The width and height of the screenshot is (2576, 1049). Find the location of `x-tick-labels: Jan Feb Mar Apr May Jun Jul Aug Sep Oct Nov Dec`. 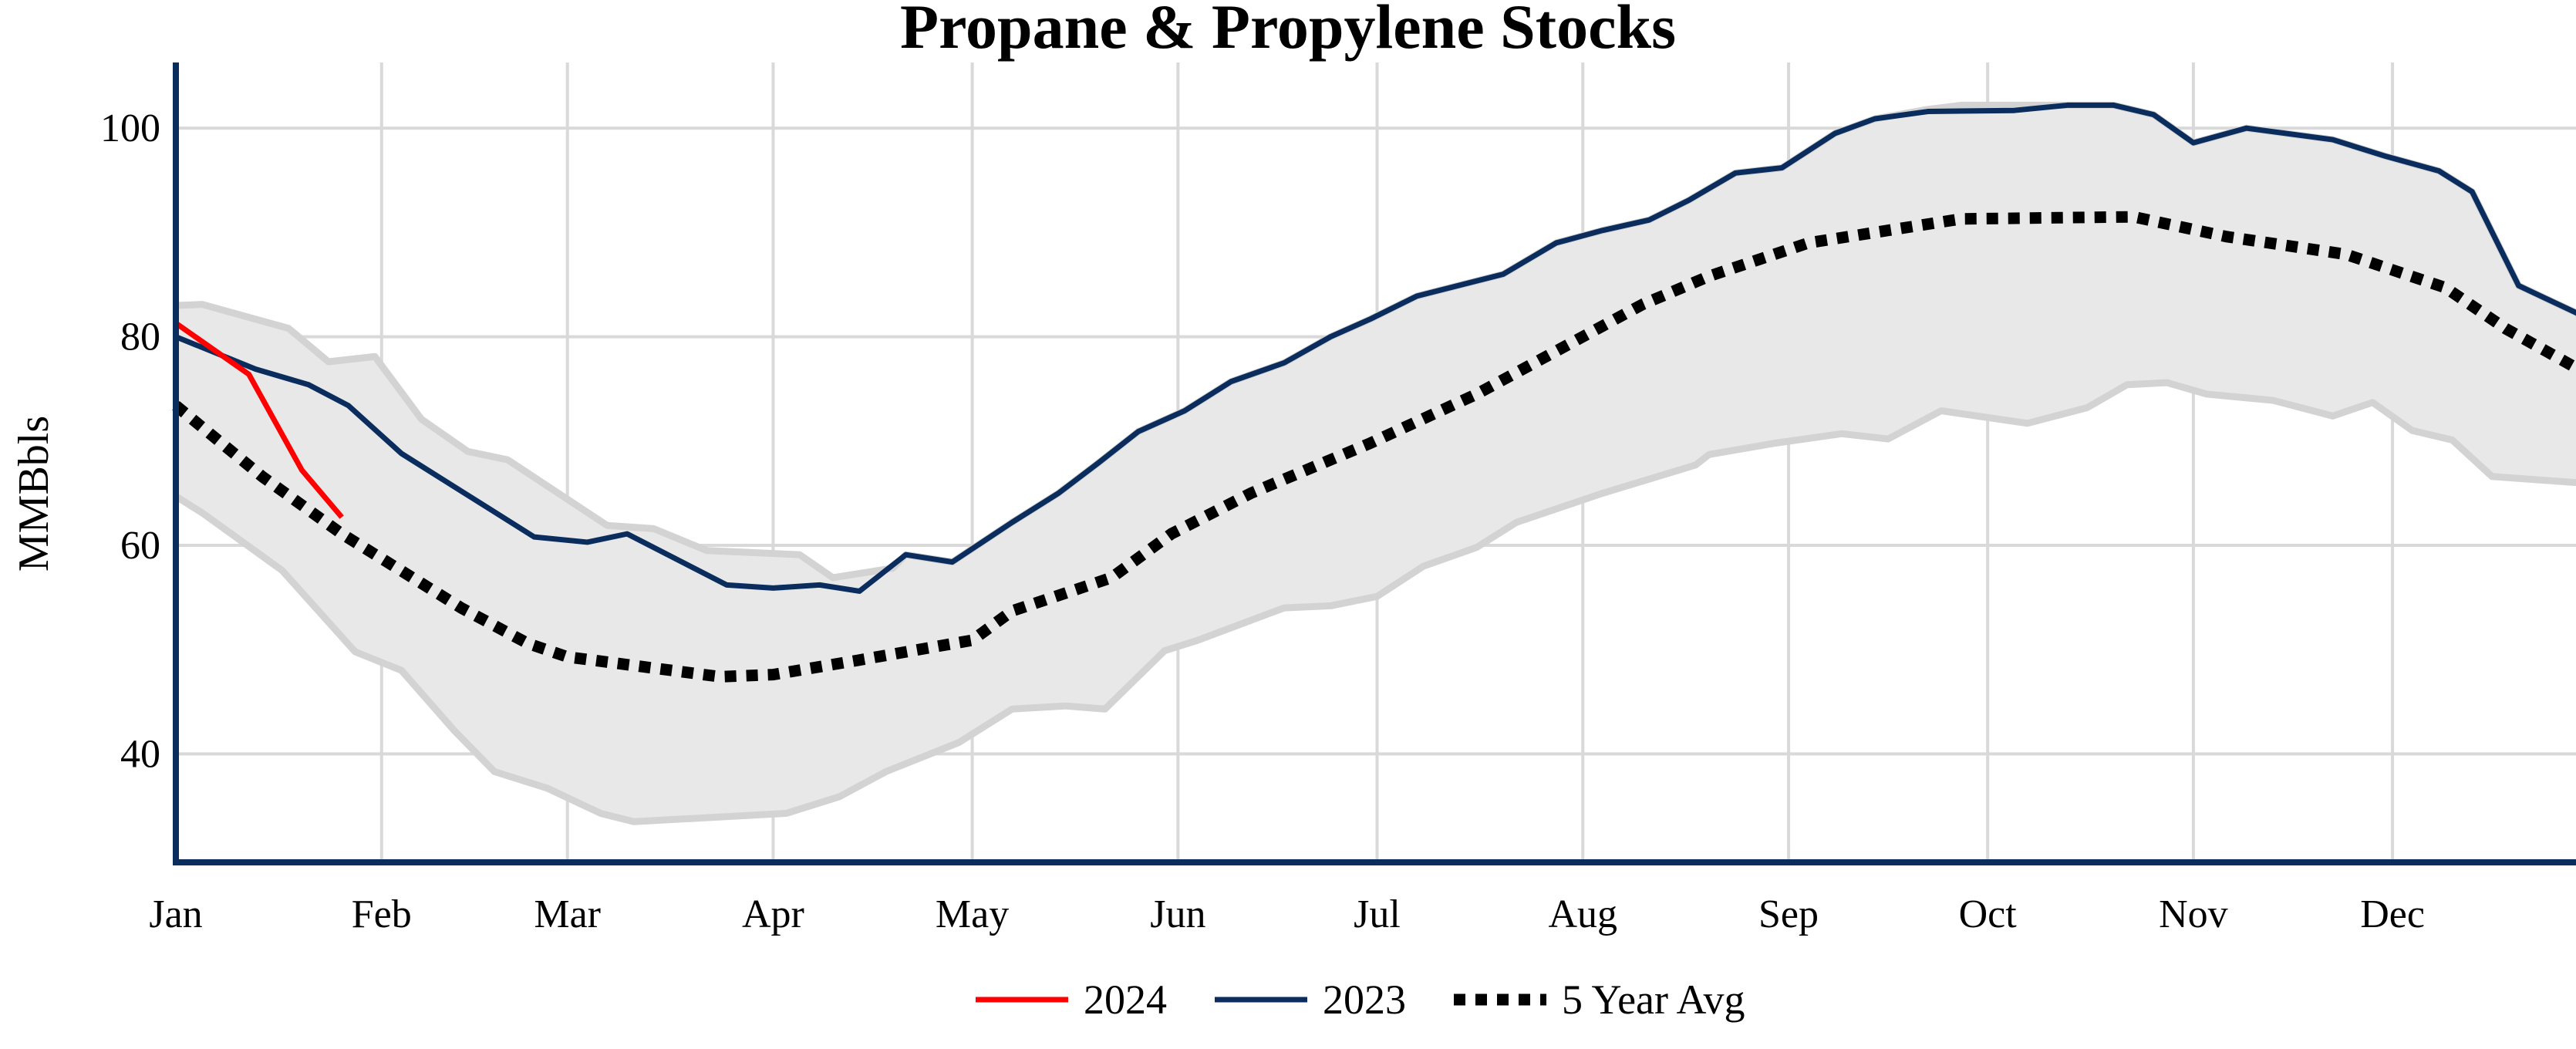

x-tick-labels: Jan Feb Mar Apr May Jun Jul Aug Sep Oct Nov Dec is located at coordinates (1287, 914).